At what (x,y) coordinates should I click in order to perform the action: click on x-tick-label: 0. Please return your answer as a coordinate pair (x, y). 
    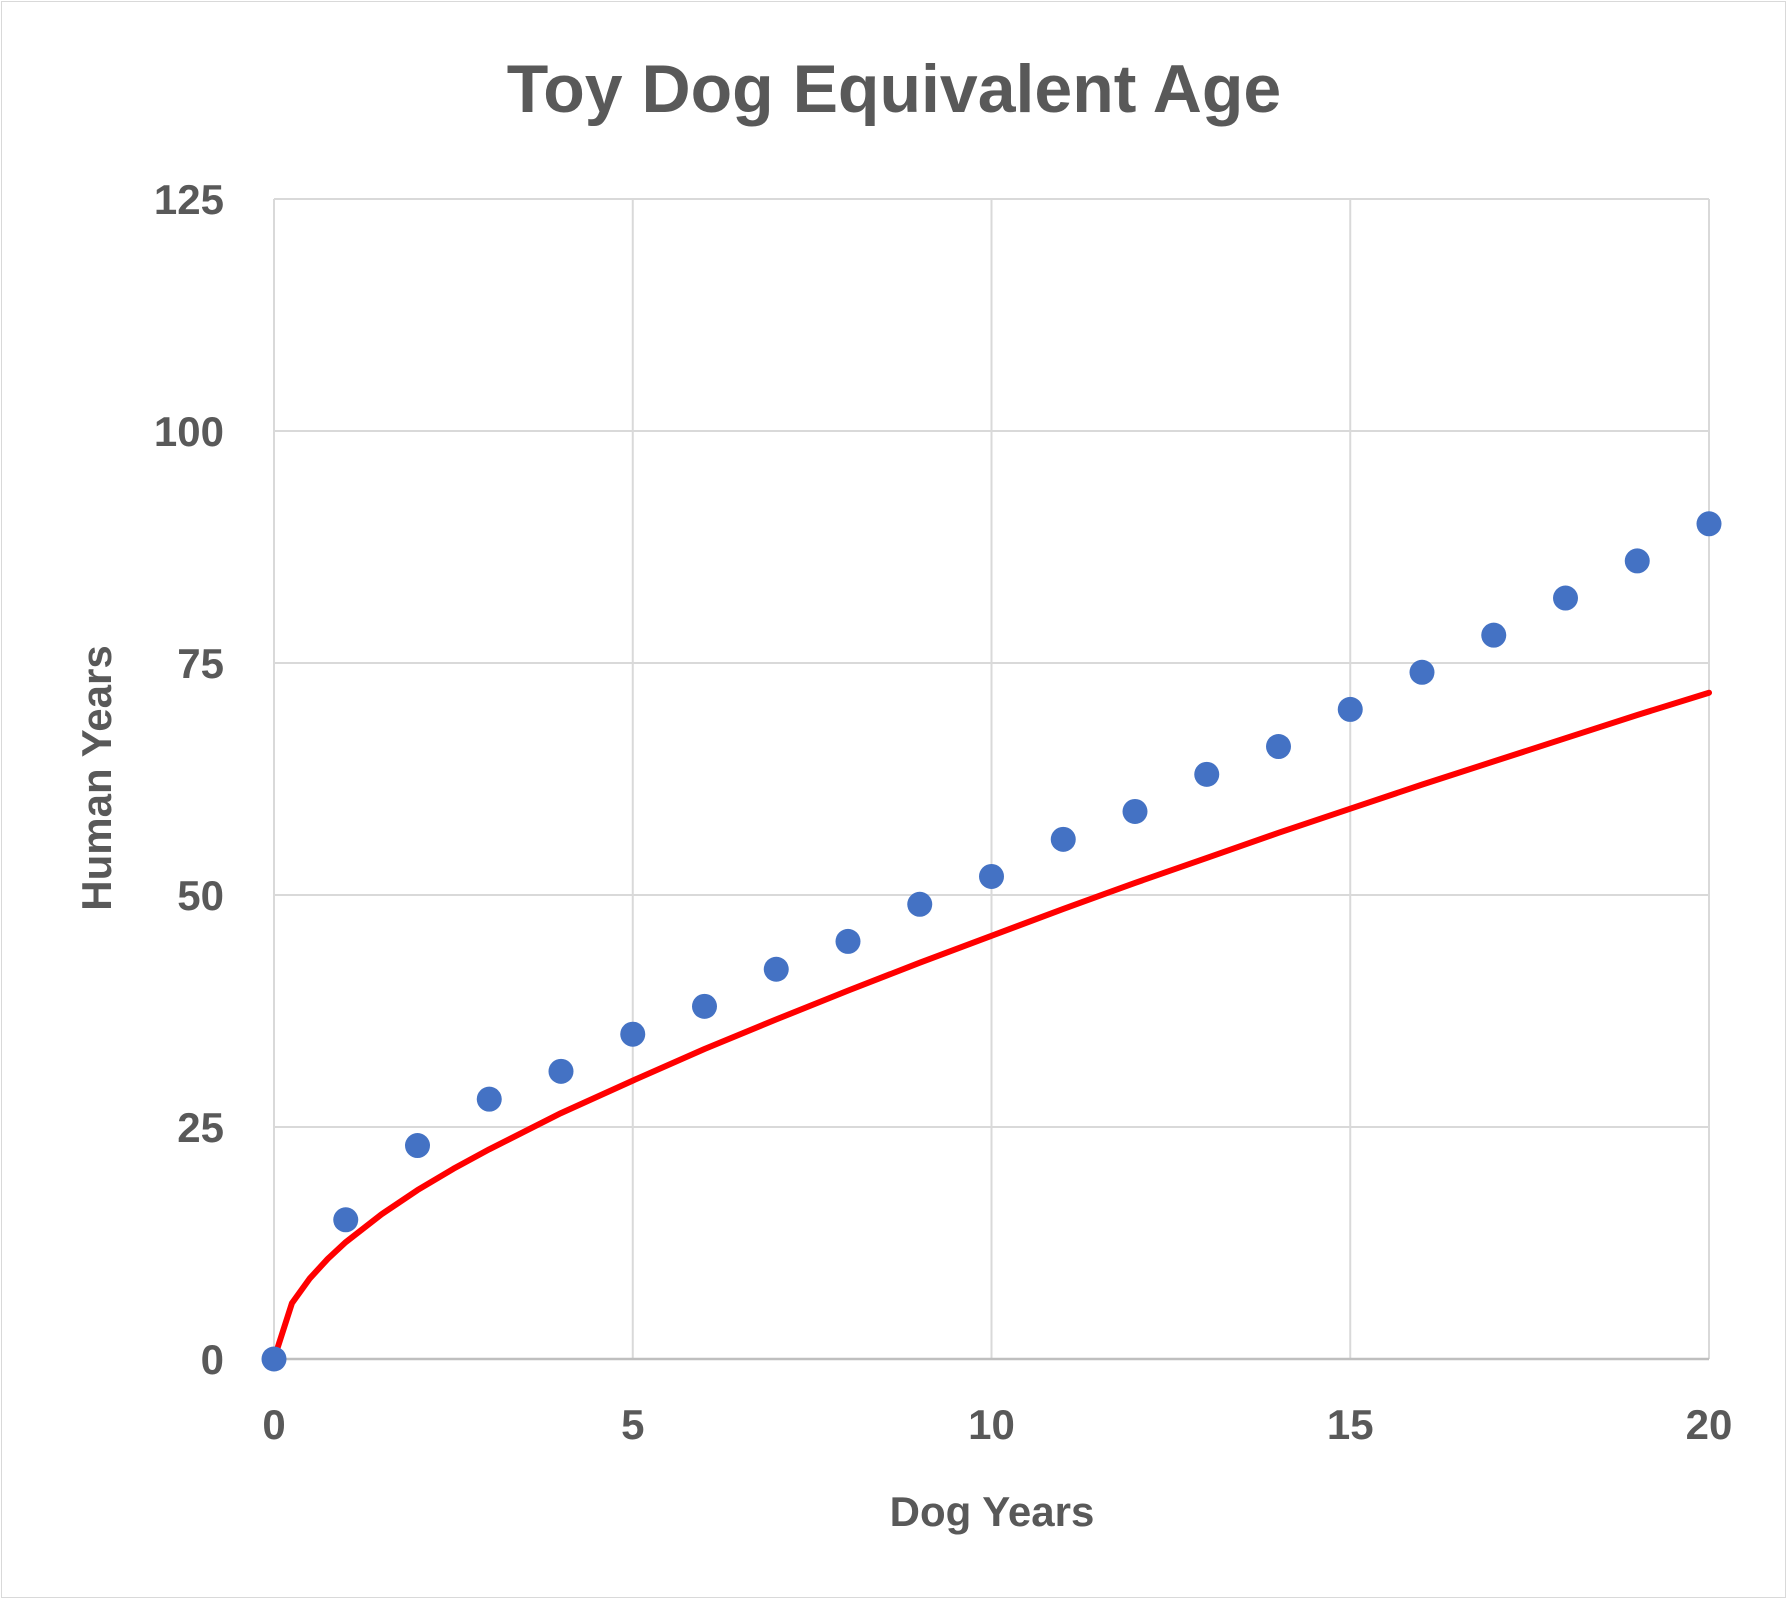
    Looking at the image, I should click on (273, 1424).